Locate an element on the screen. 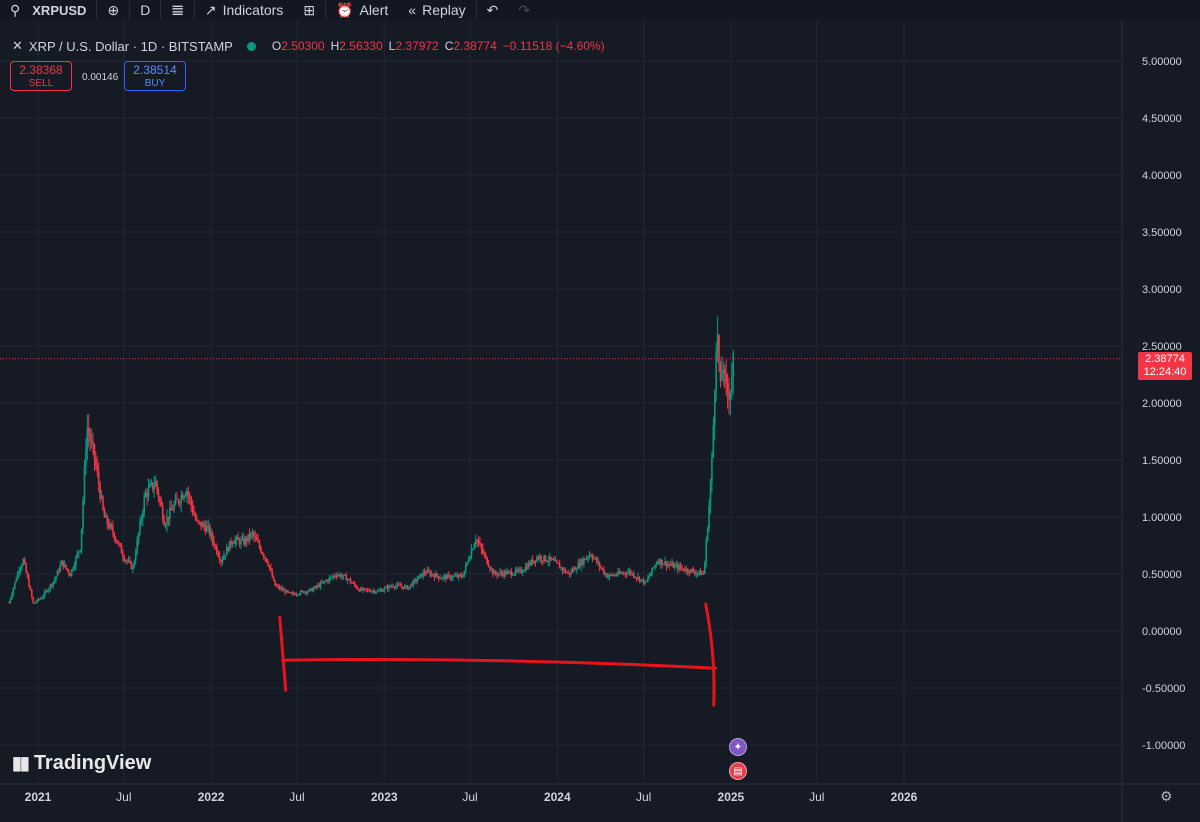 The image size is (1200, 822). y-tick-label: 4.00000 is located at coordinates (1162, 176).